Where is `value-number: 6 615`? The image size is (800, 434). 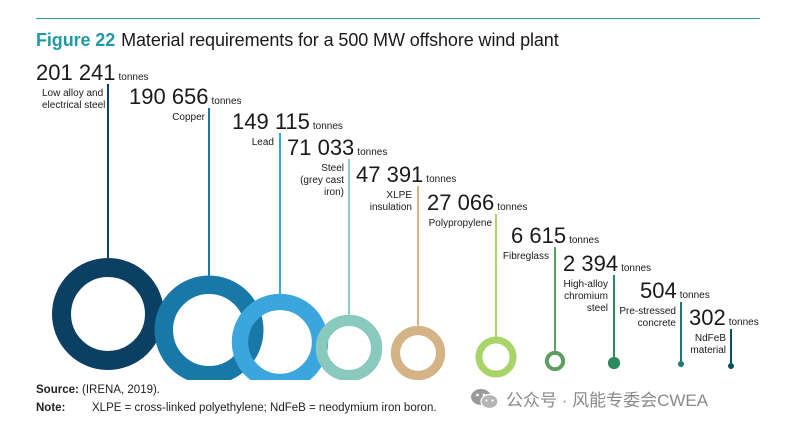 value-number: 6 615 is located at coordinates (538, 235).